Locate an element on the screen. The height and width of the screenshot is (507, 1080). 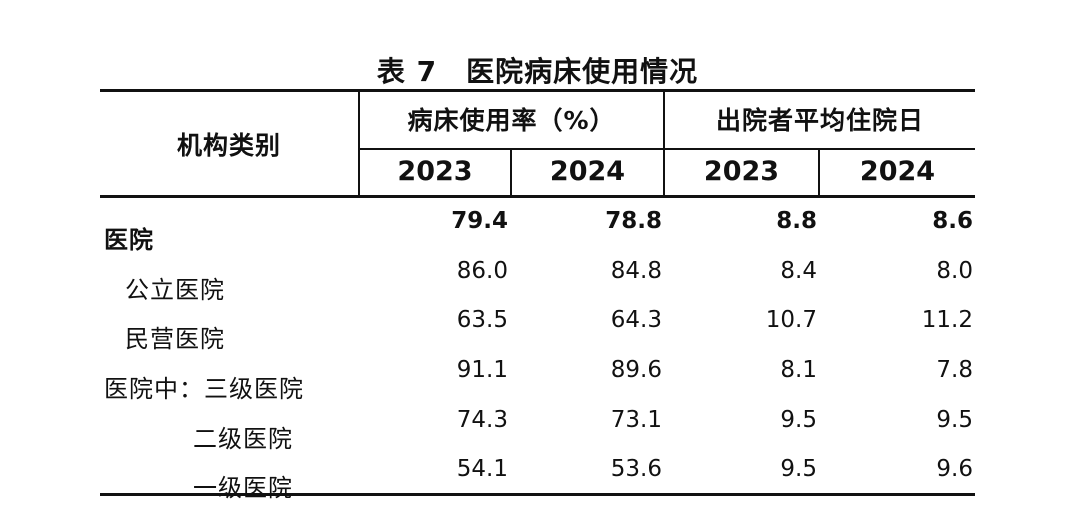
cell-usage-2024: 73.1 is located at coordinates (636, 419).